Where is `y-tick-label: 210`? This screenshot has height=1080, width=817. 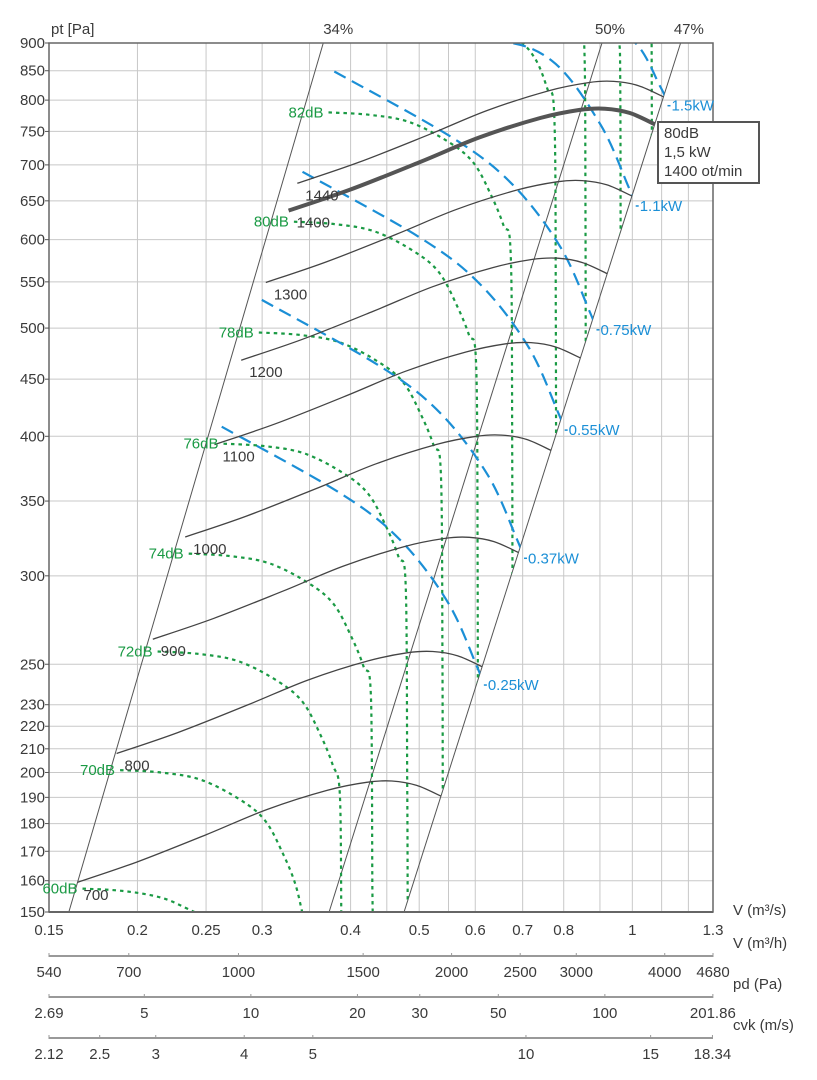 y-tick-label: 210 is located at coordinates (32, 749).